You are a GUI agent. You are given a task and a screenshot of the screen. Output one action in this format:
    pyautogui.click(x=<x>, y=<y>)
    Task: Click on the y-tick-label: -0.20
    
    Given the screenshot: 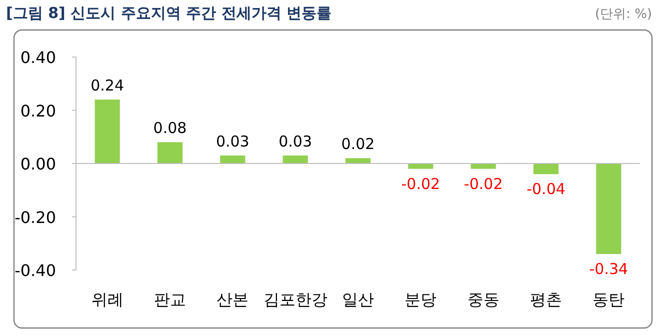 What is the action you would take?
    pyautogui.click(x=35, y=217)
    